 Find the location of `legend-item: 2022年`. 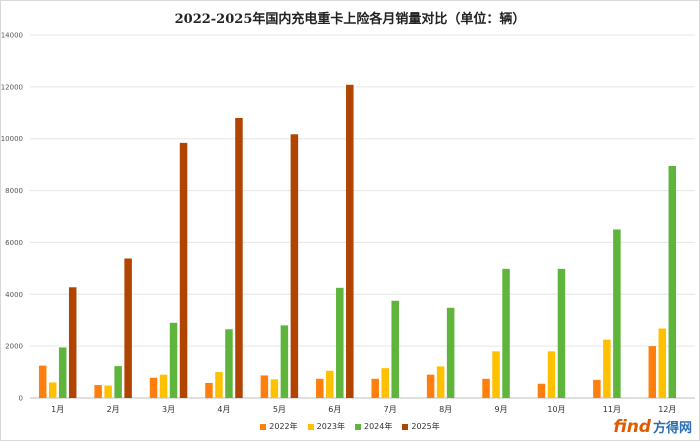

legend-item: 2022年 is located at coordinates (279, 426).